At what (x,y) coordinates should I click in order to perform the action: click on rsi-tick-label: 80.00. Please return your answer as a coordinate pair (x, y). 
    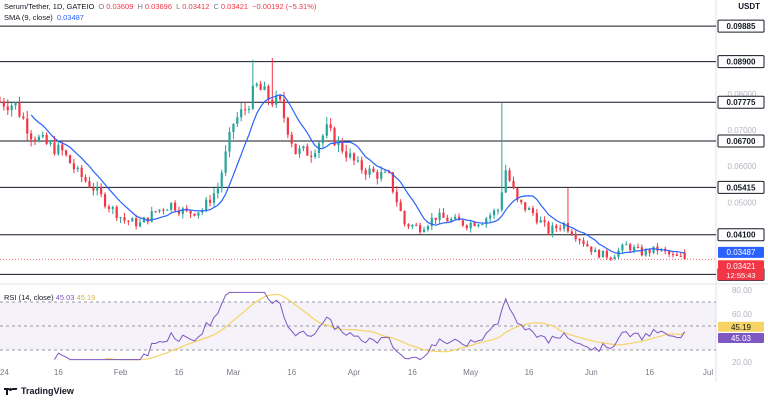
    Looking at the image, I should click on (742, 290).